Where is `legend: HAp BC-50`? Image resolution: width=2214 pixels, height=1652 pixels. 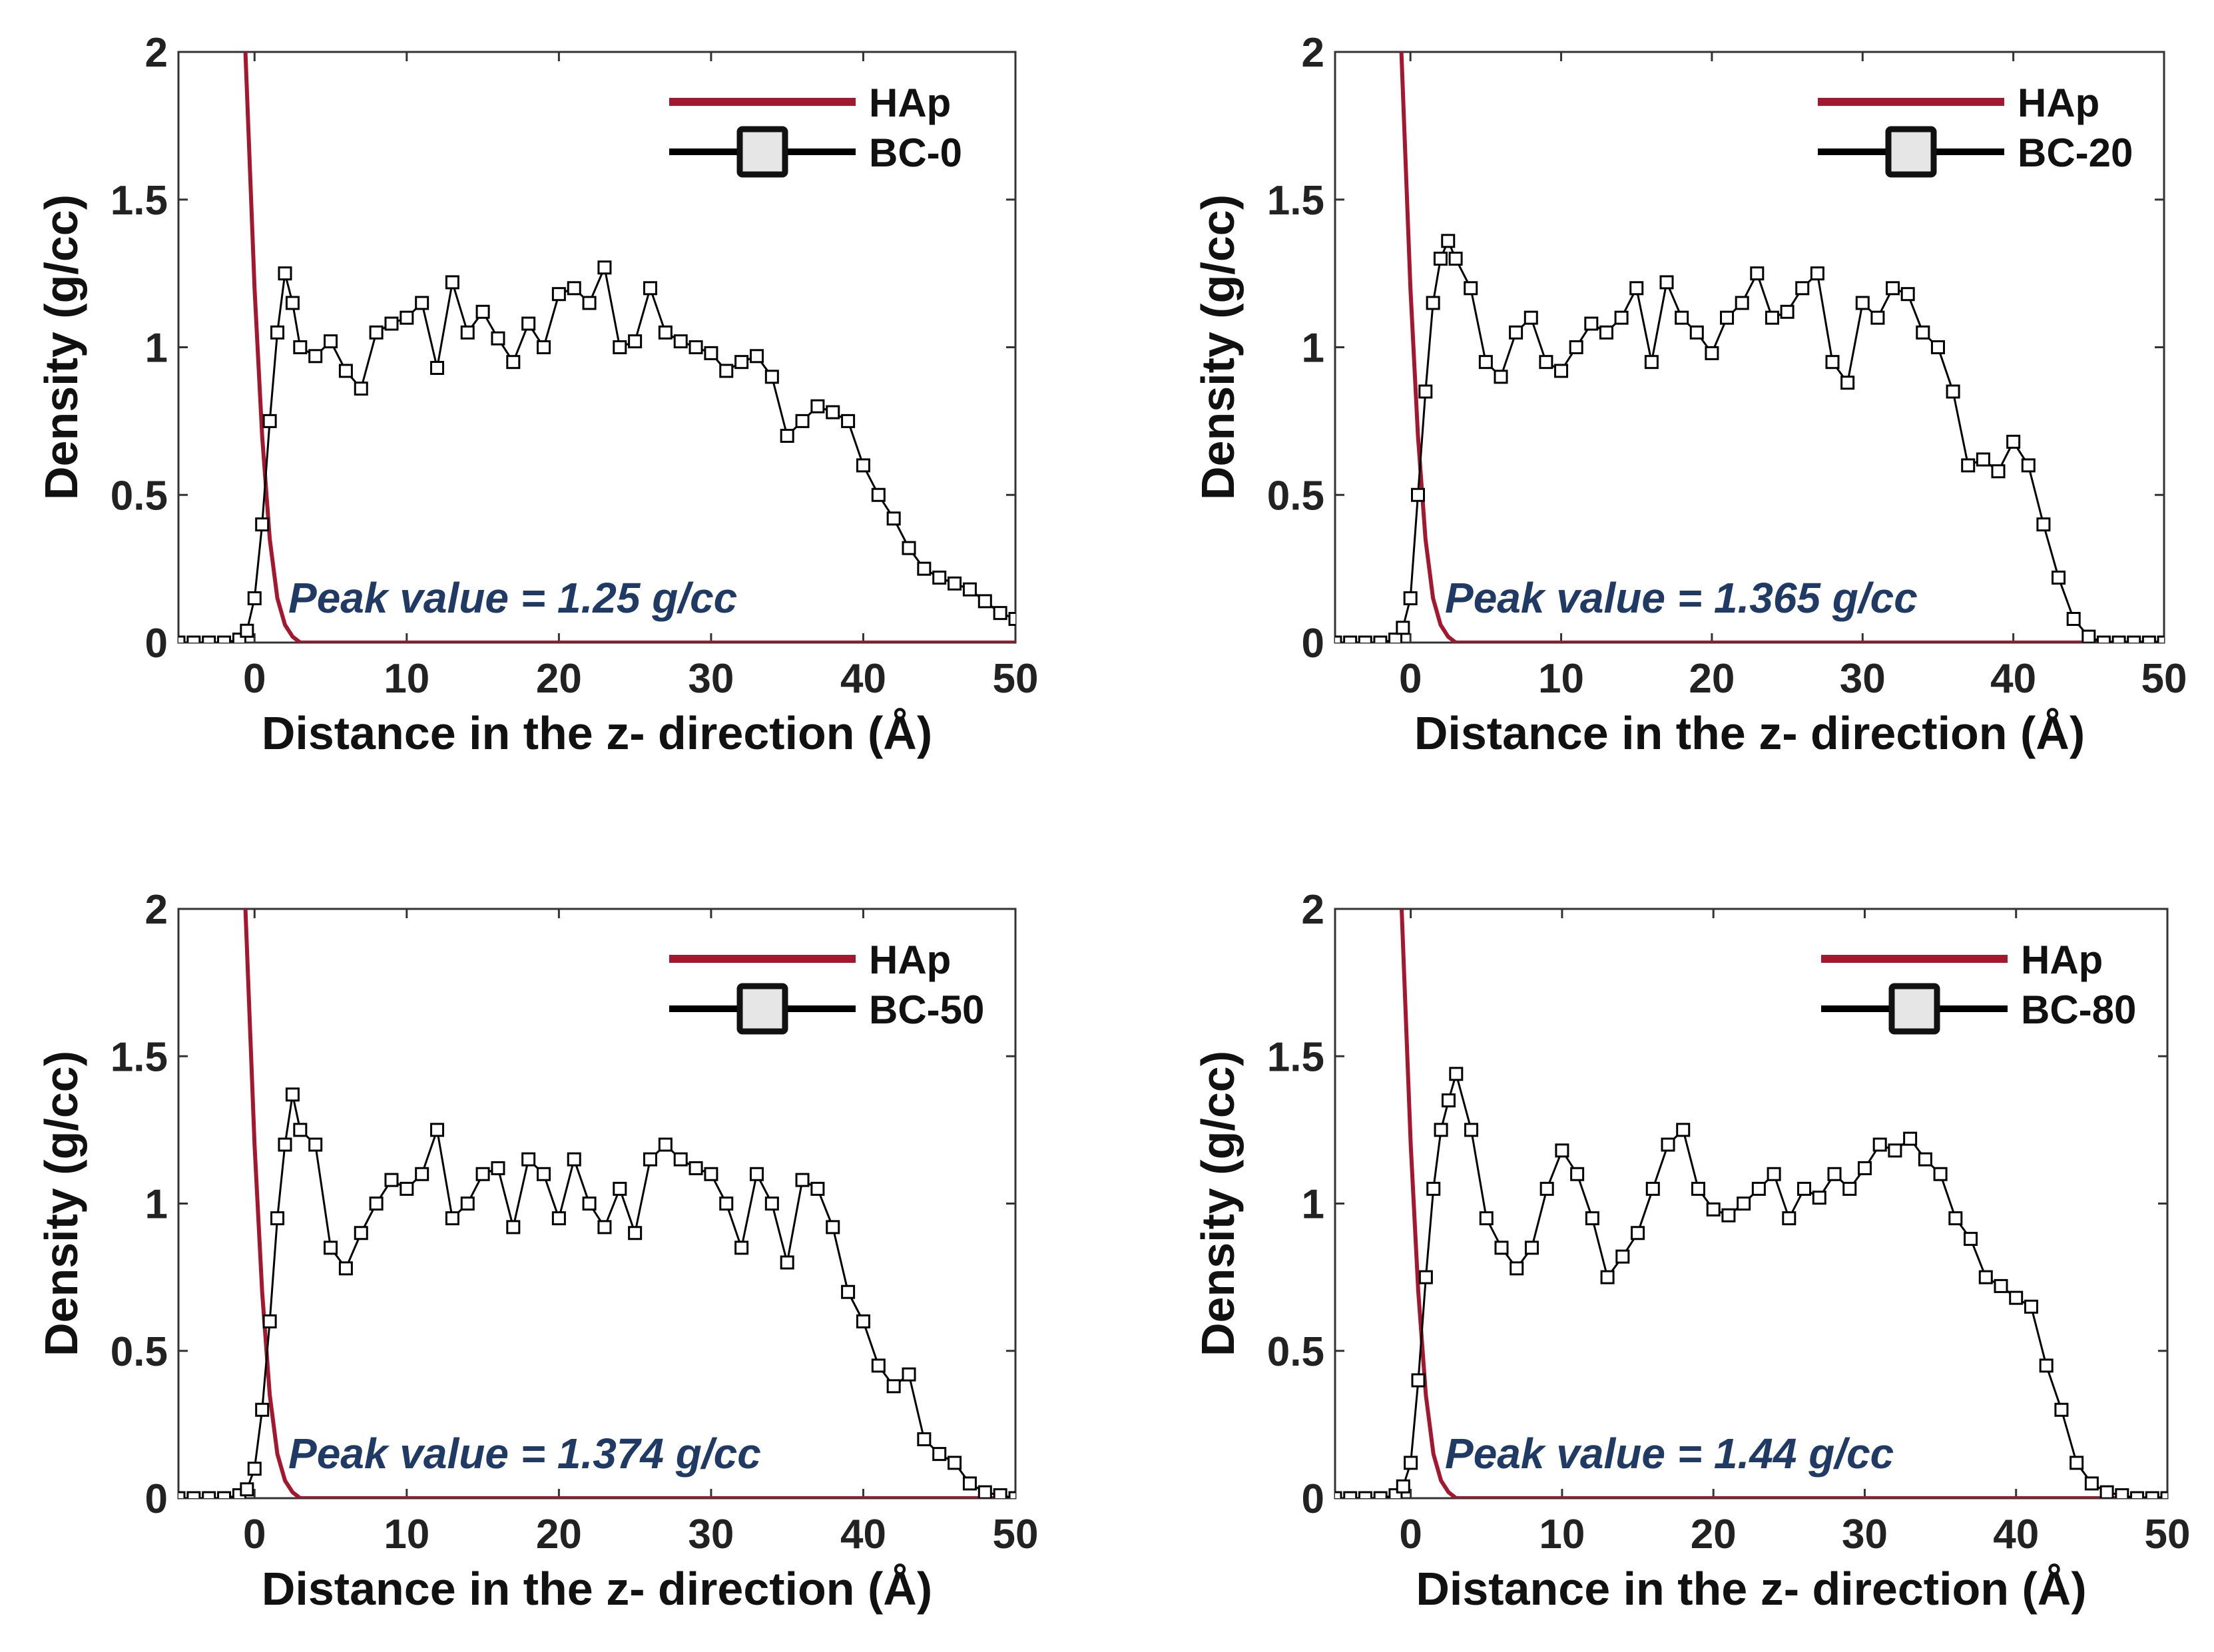
legend: HAp BC-50 is located at coordinates (827, 986).